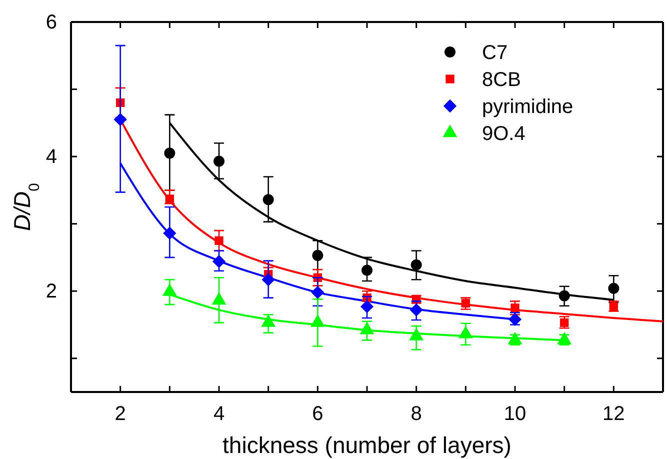 This screenshot has height=459, width=667. Describe the element at coordinates (51, 157) in the screenshot. I see `y-tick-label: 4` at that location.